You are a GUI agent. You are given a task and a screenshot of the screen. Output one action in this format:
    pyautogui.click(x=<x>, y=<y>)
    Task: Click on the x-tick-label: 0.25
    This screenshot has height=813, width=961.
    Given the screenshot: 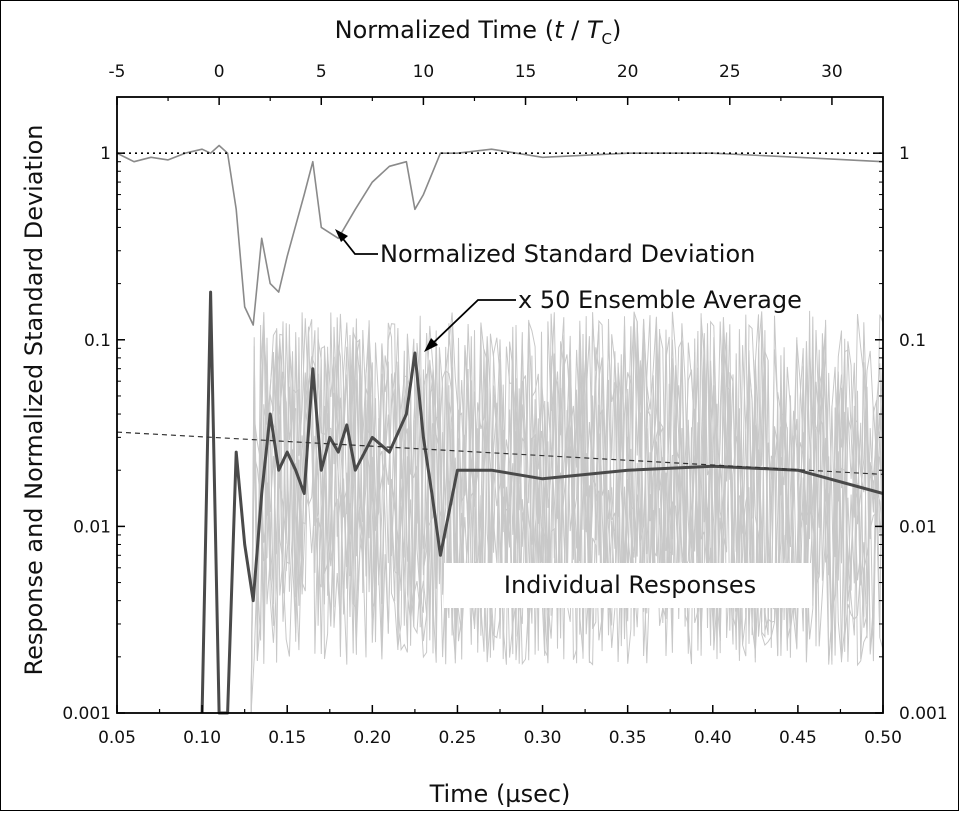 What is the action you would take?
    pyautogui.click(x=458, y=738)
    